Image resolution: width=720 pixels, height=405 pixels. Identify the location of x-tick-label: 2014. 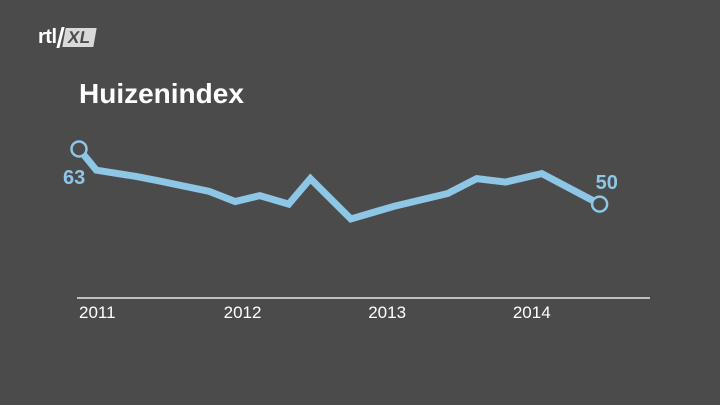
(532, 312).